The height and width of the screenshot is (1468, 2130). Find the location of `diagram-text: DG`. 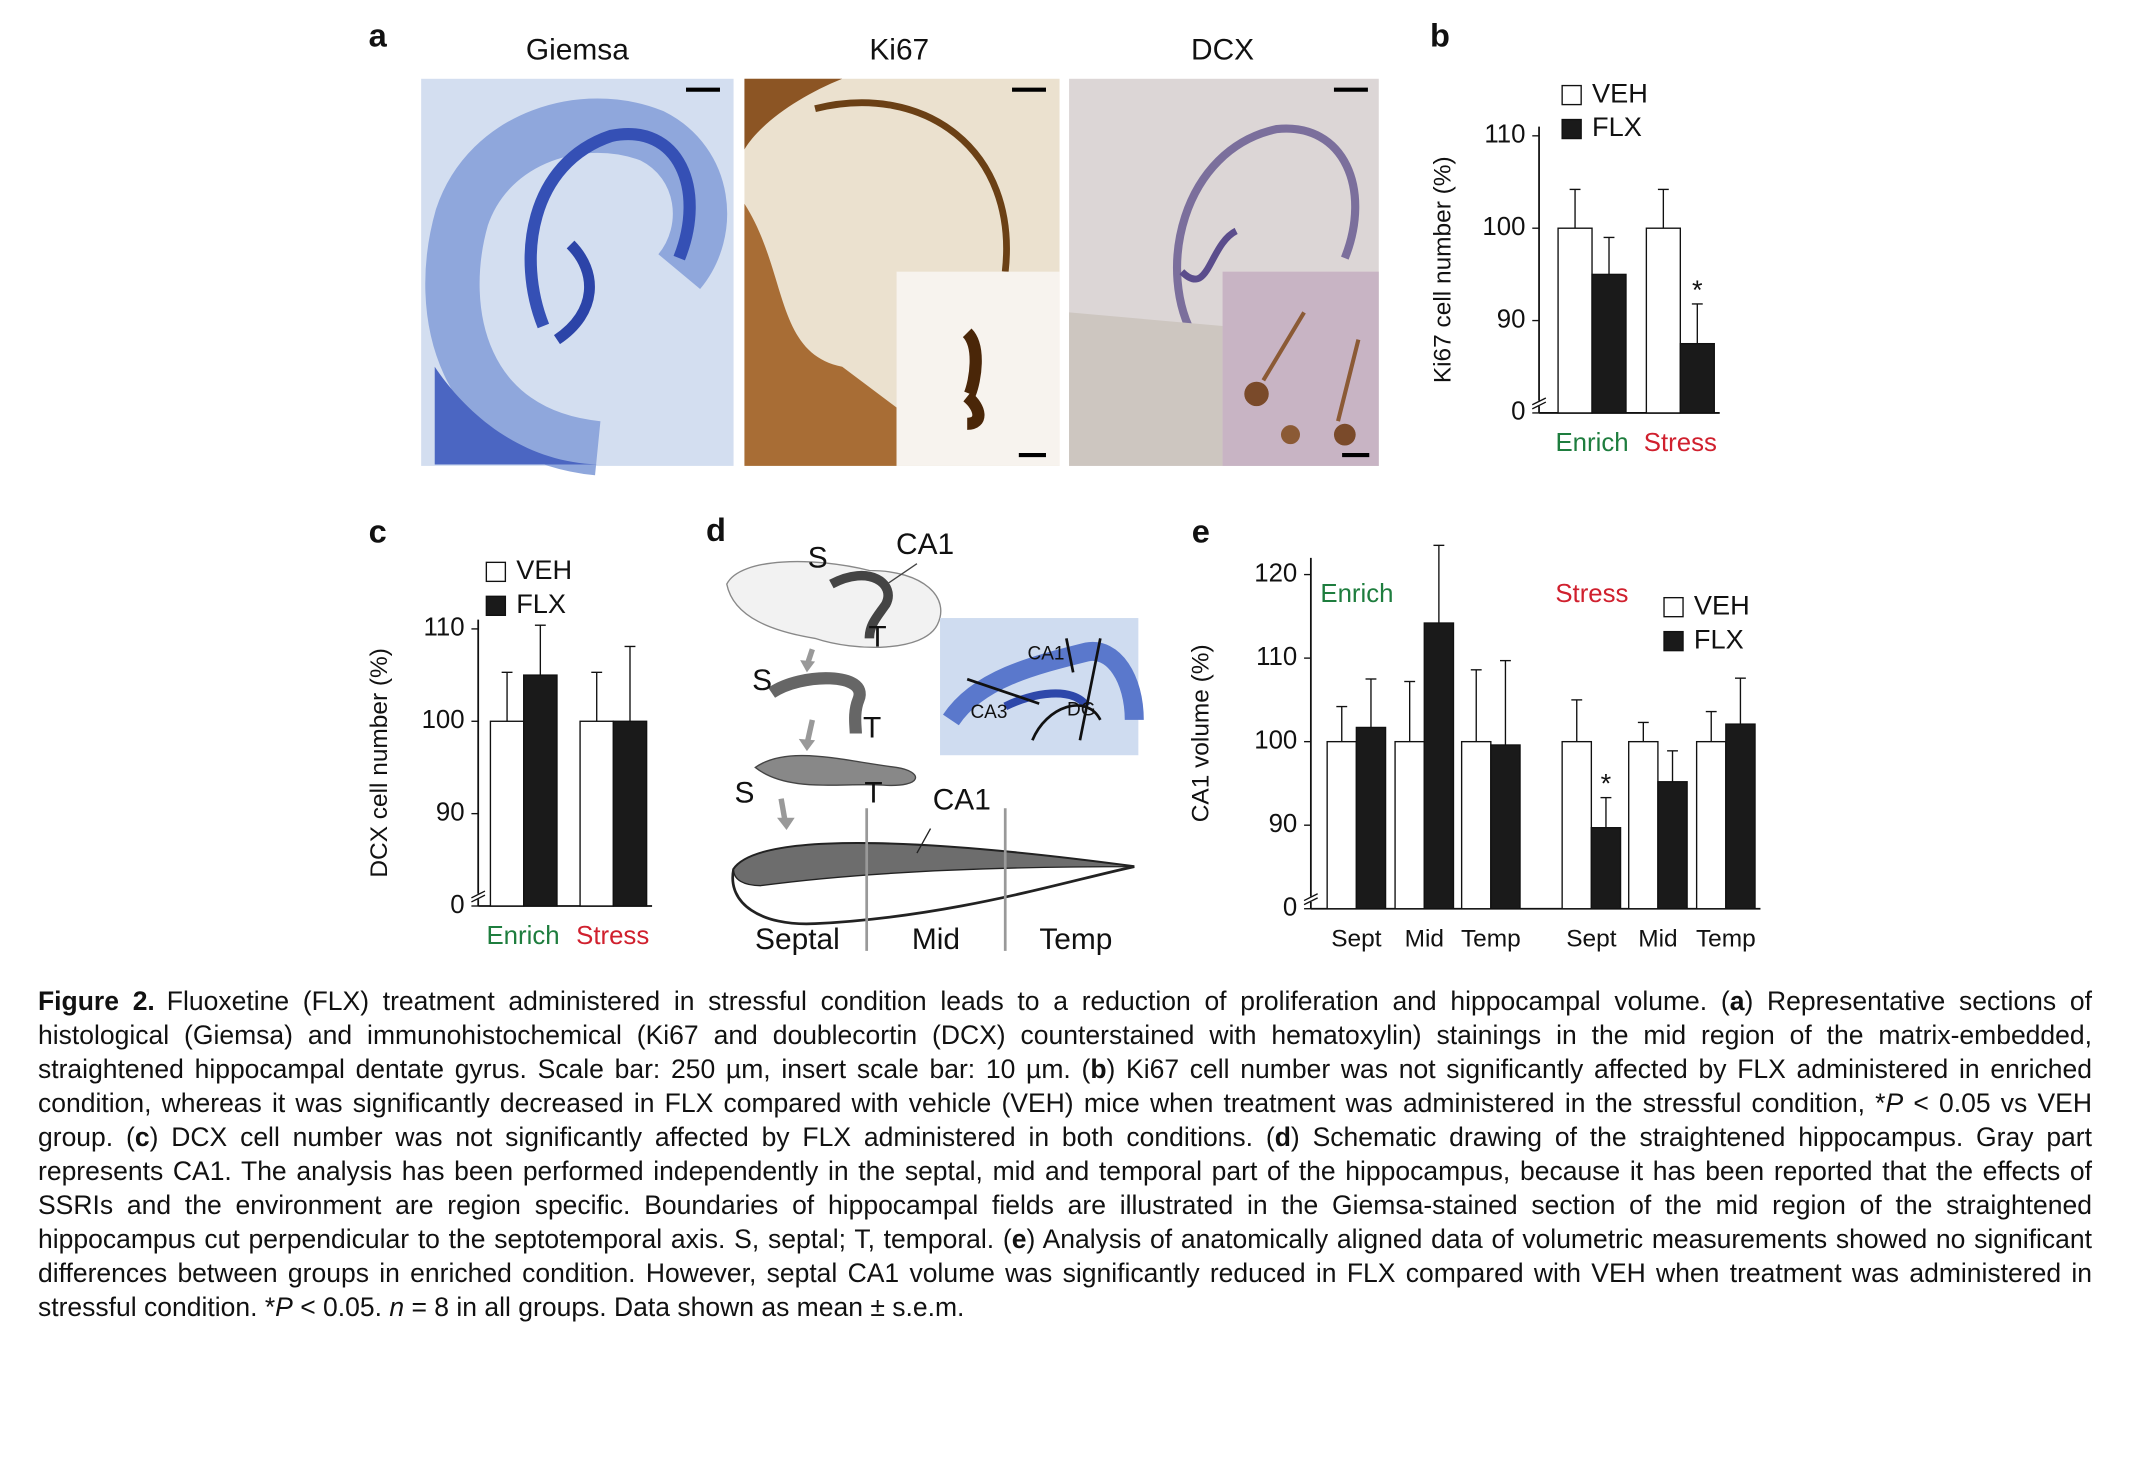

diagram-text: DG is located at coordinates (1081, 709).